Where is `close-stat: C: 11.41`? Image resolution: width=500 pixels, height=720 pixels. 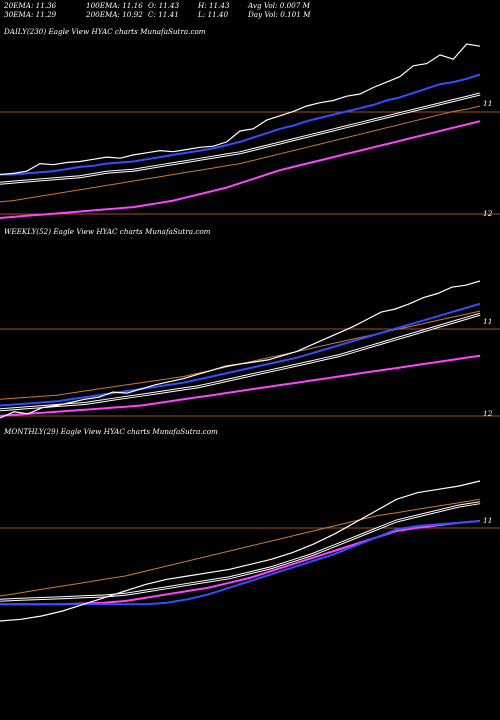
close-stat: C: 11.41 is located at coordinates (163, 14).